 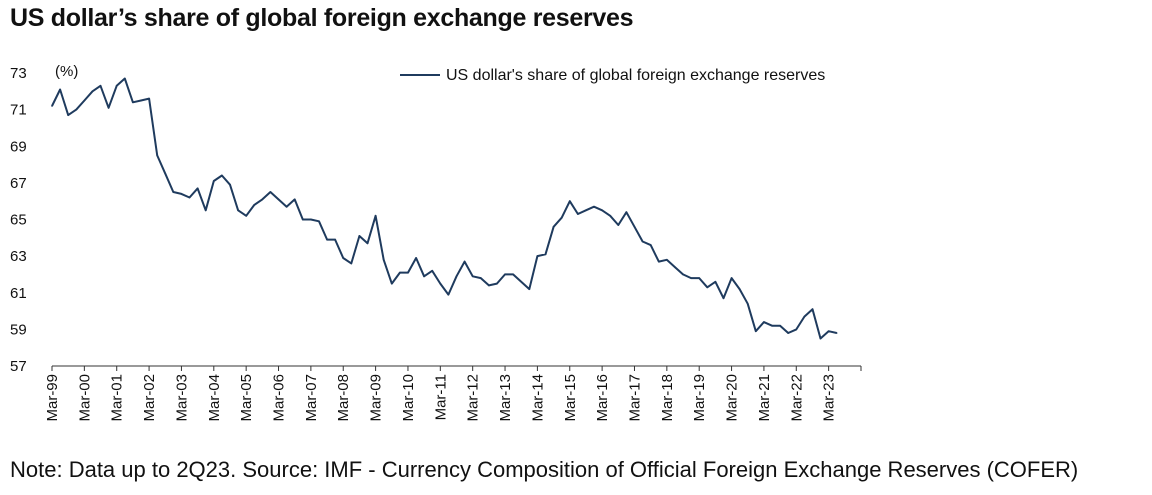 What do you see at coordinates (18, 366) in the screenshot?
I see `y-tick-label: 57` at bounding box center [18, 366].